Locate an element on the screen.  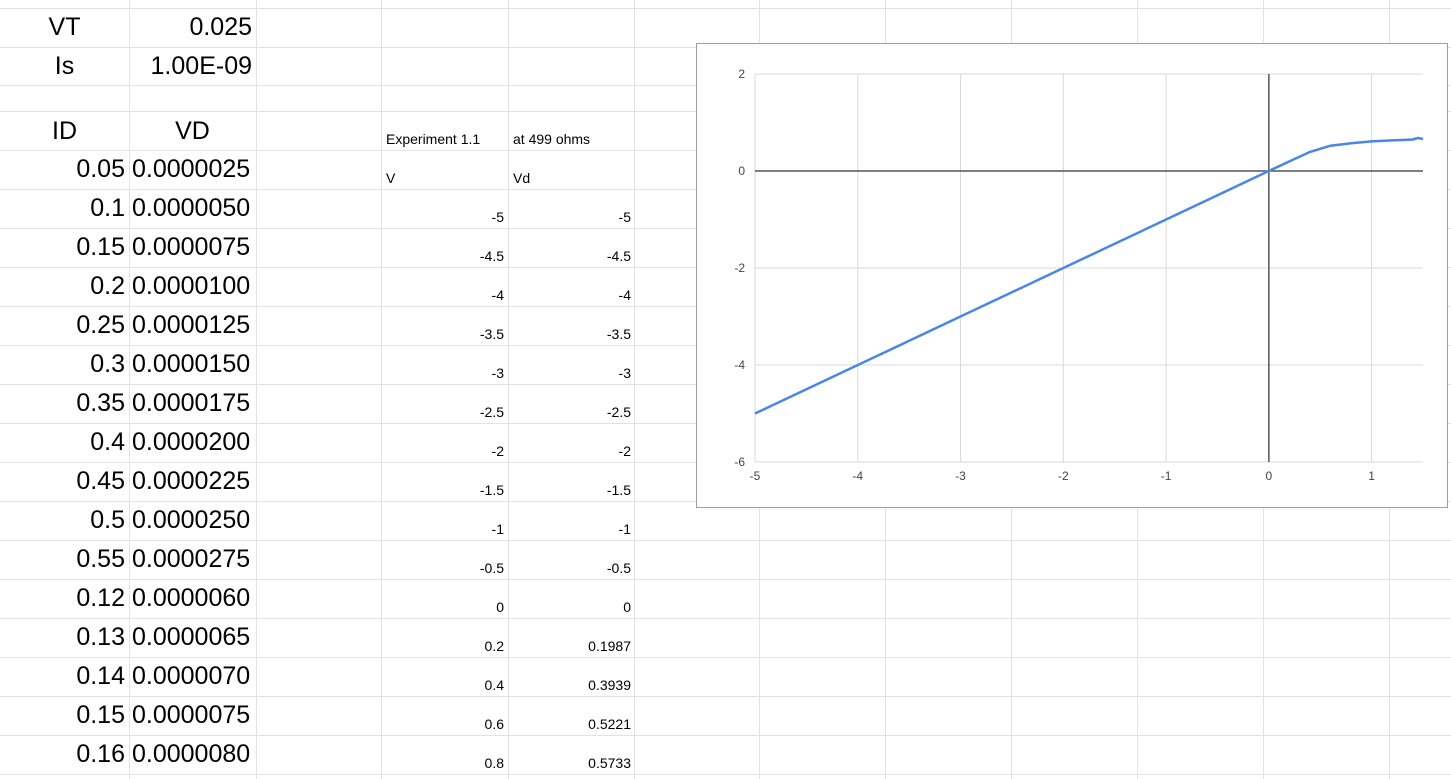
v-cell: 0.2 is located at coordinates (494, 646).